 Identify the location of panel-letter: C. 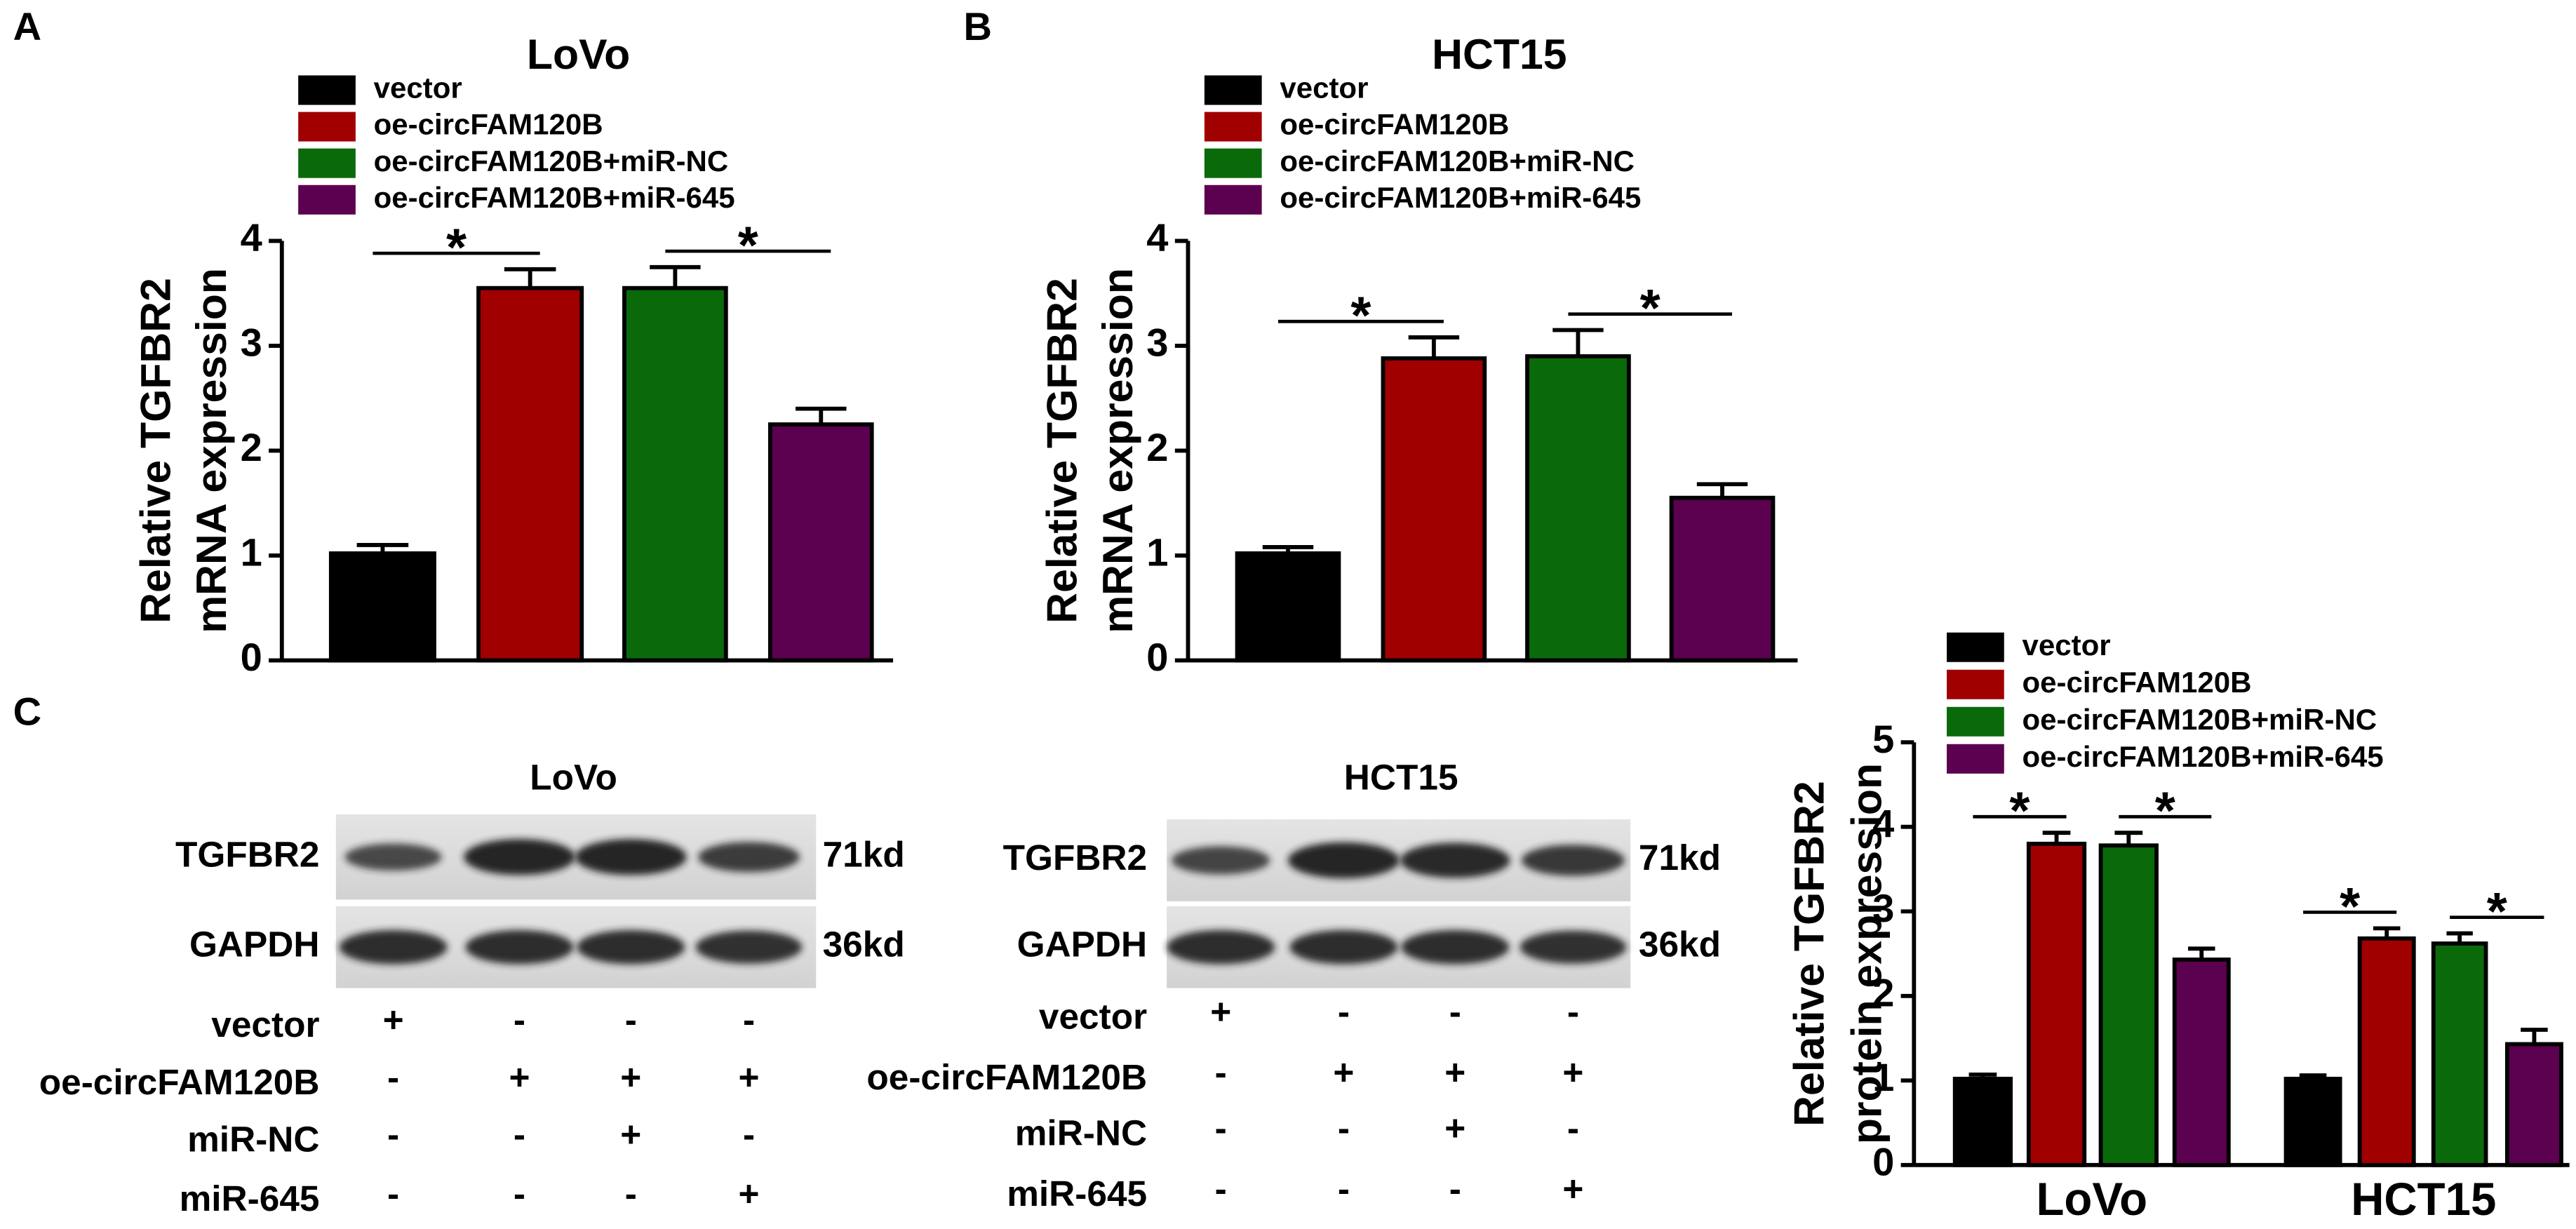
(27, 711).